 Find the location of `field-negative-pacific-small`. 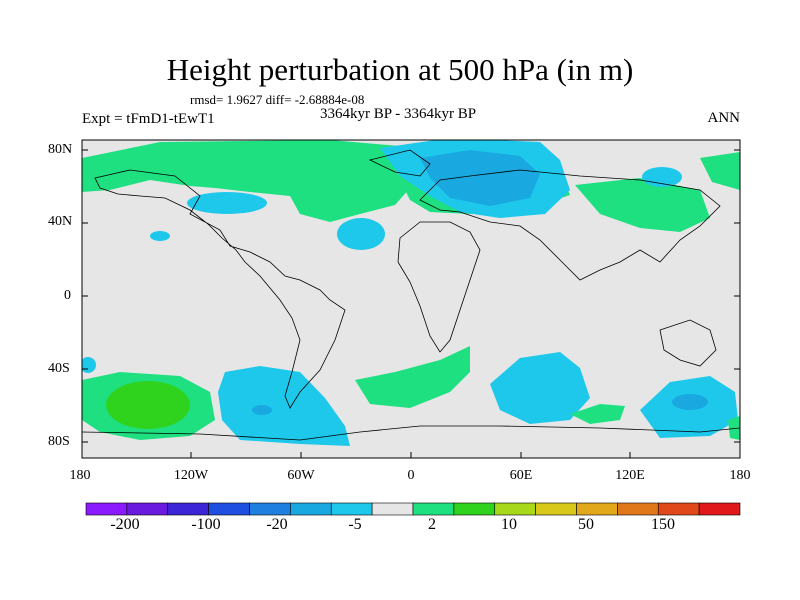

field-negative-pacific-small is located at coordinates (160, 236).